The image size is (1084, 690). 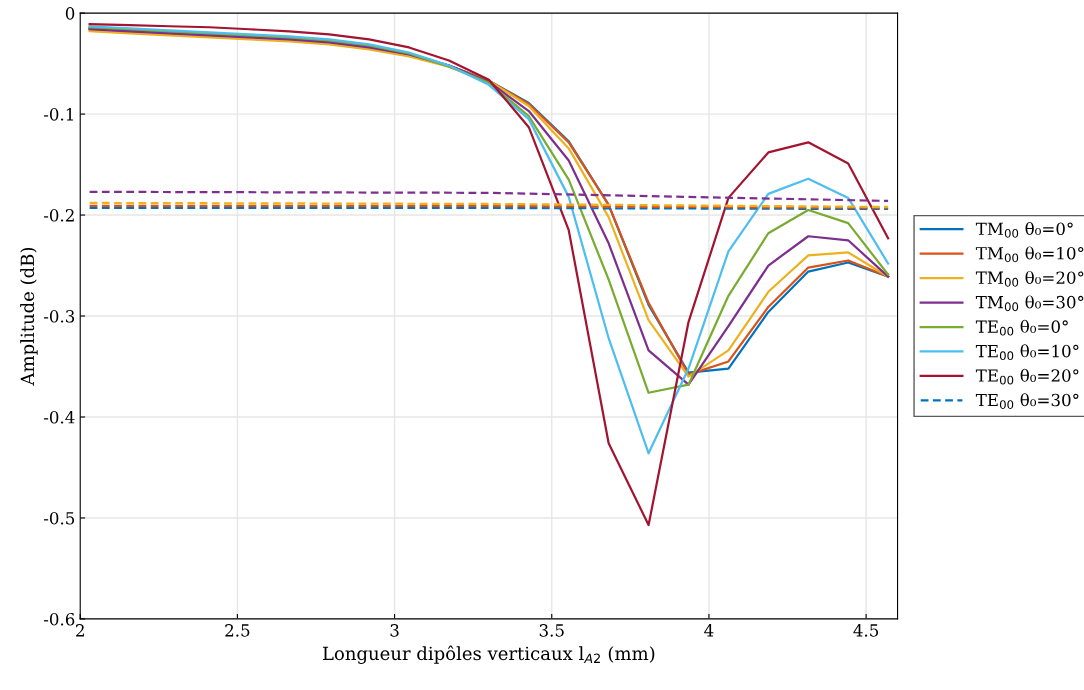 What do you see at coordinates (59, 316) in the screenshot?
I see `y-tick-label: -0.3` at bounding box center [59, 316].